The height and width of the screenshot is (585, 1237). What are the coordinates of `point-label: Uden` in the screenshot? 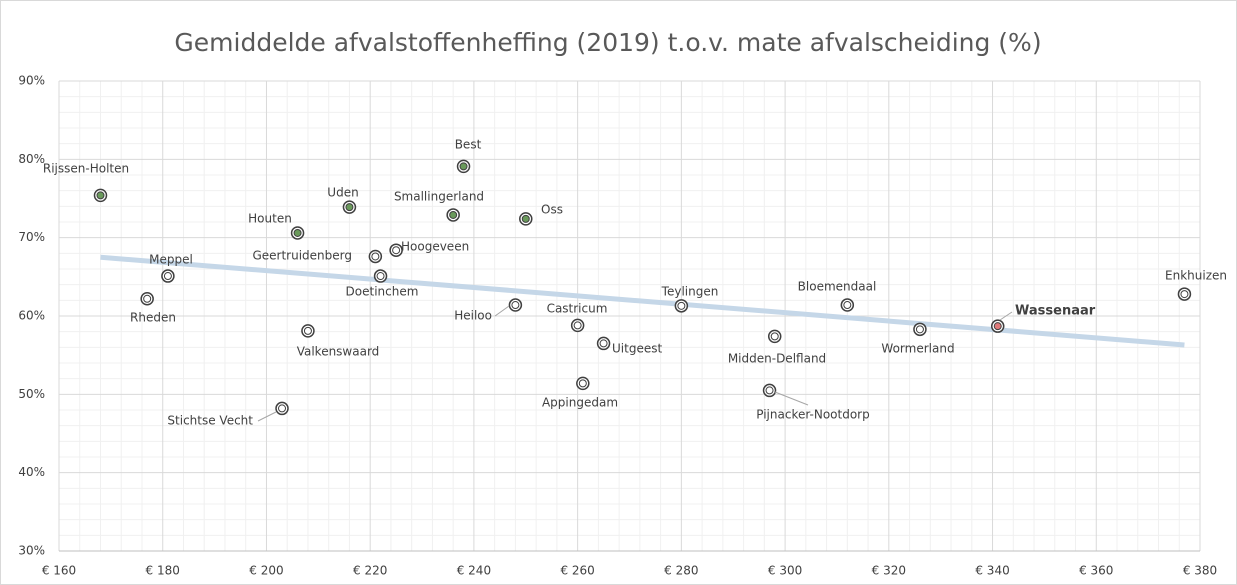 It's located at (342, 193).